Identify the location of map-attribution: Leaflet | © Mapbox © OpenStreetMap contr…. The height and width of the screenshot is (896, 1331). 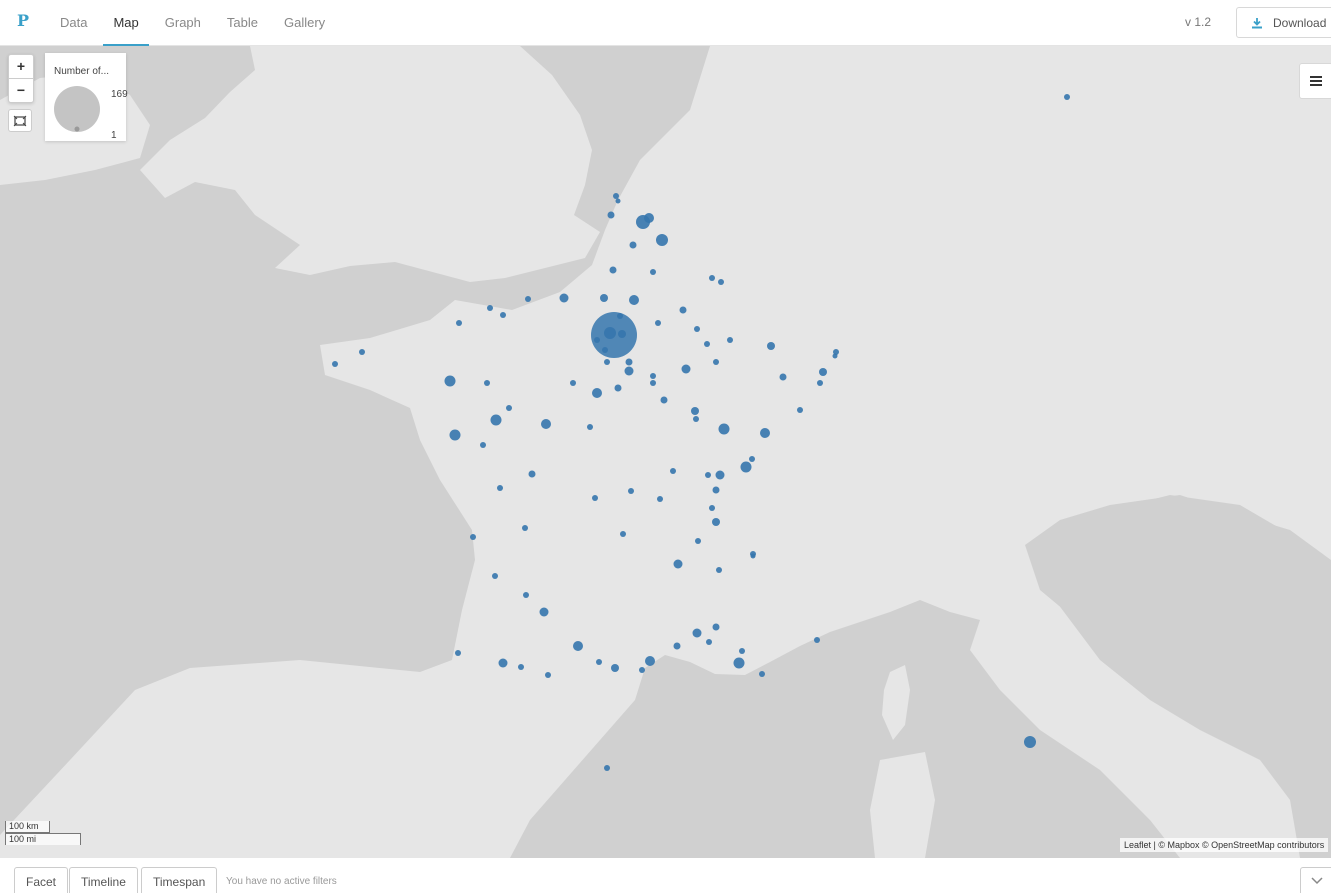
(1224, 845).